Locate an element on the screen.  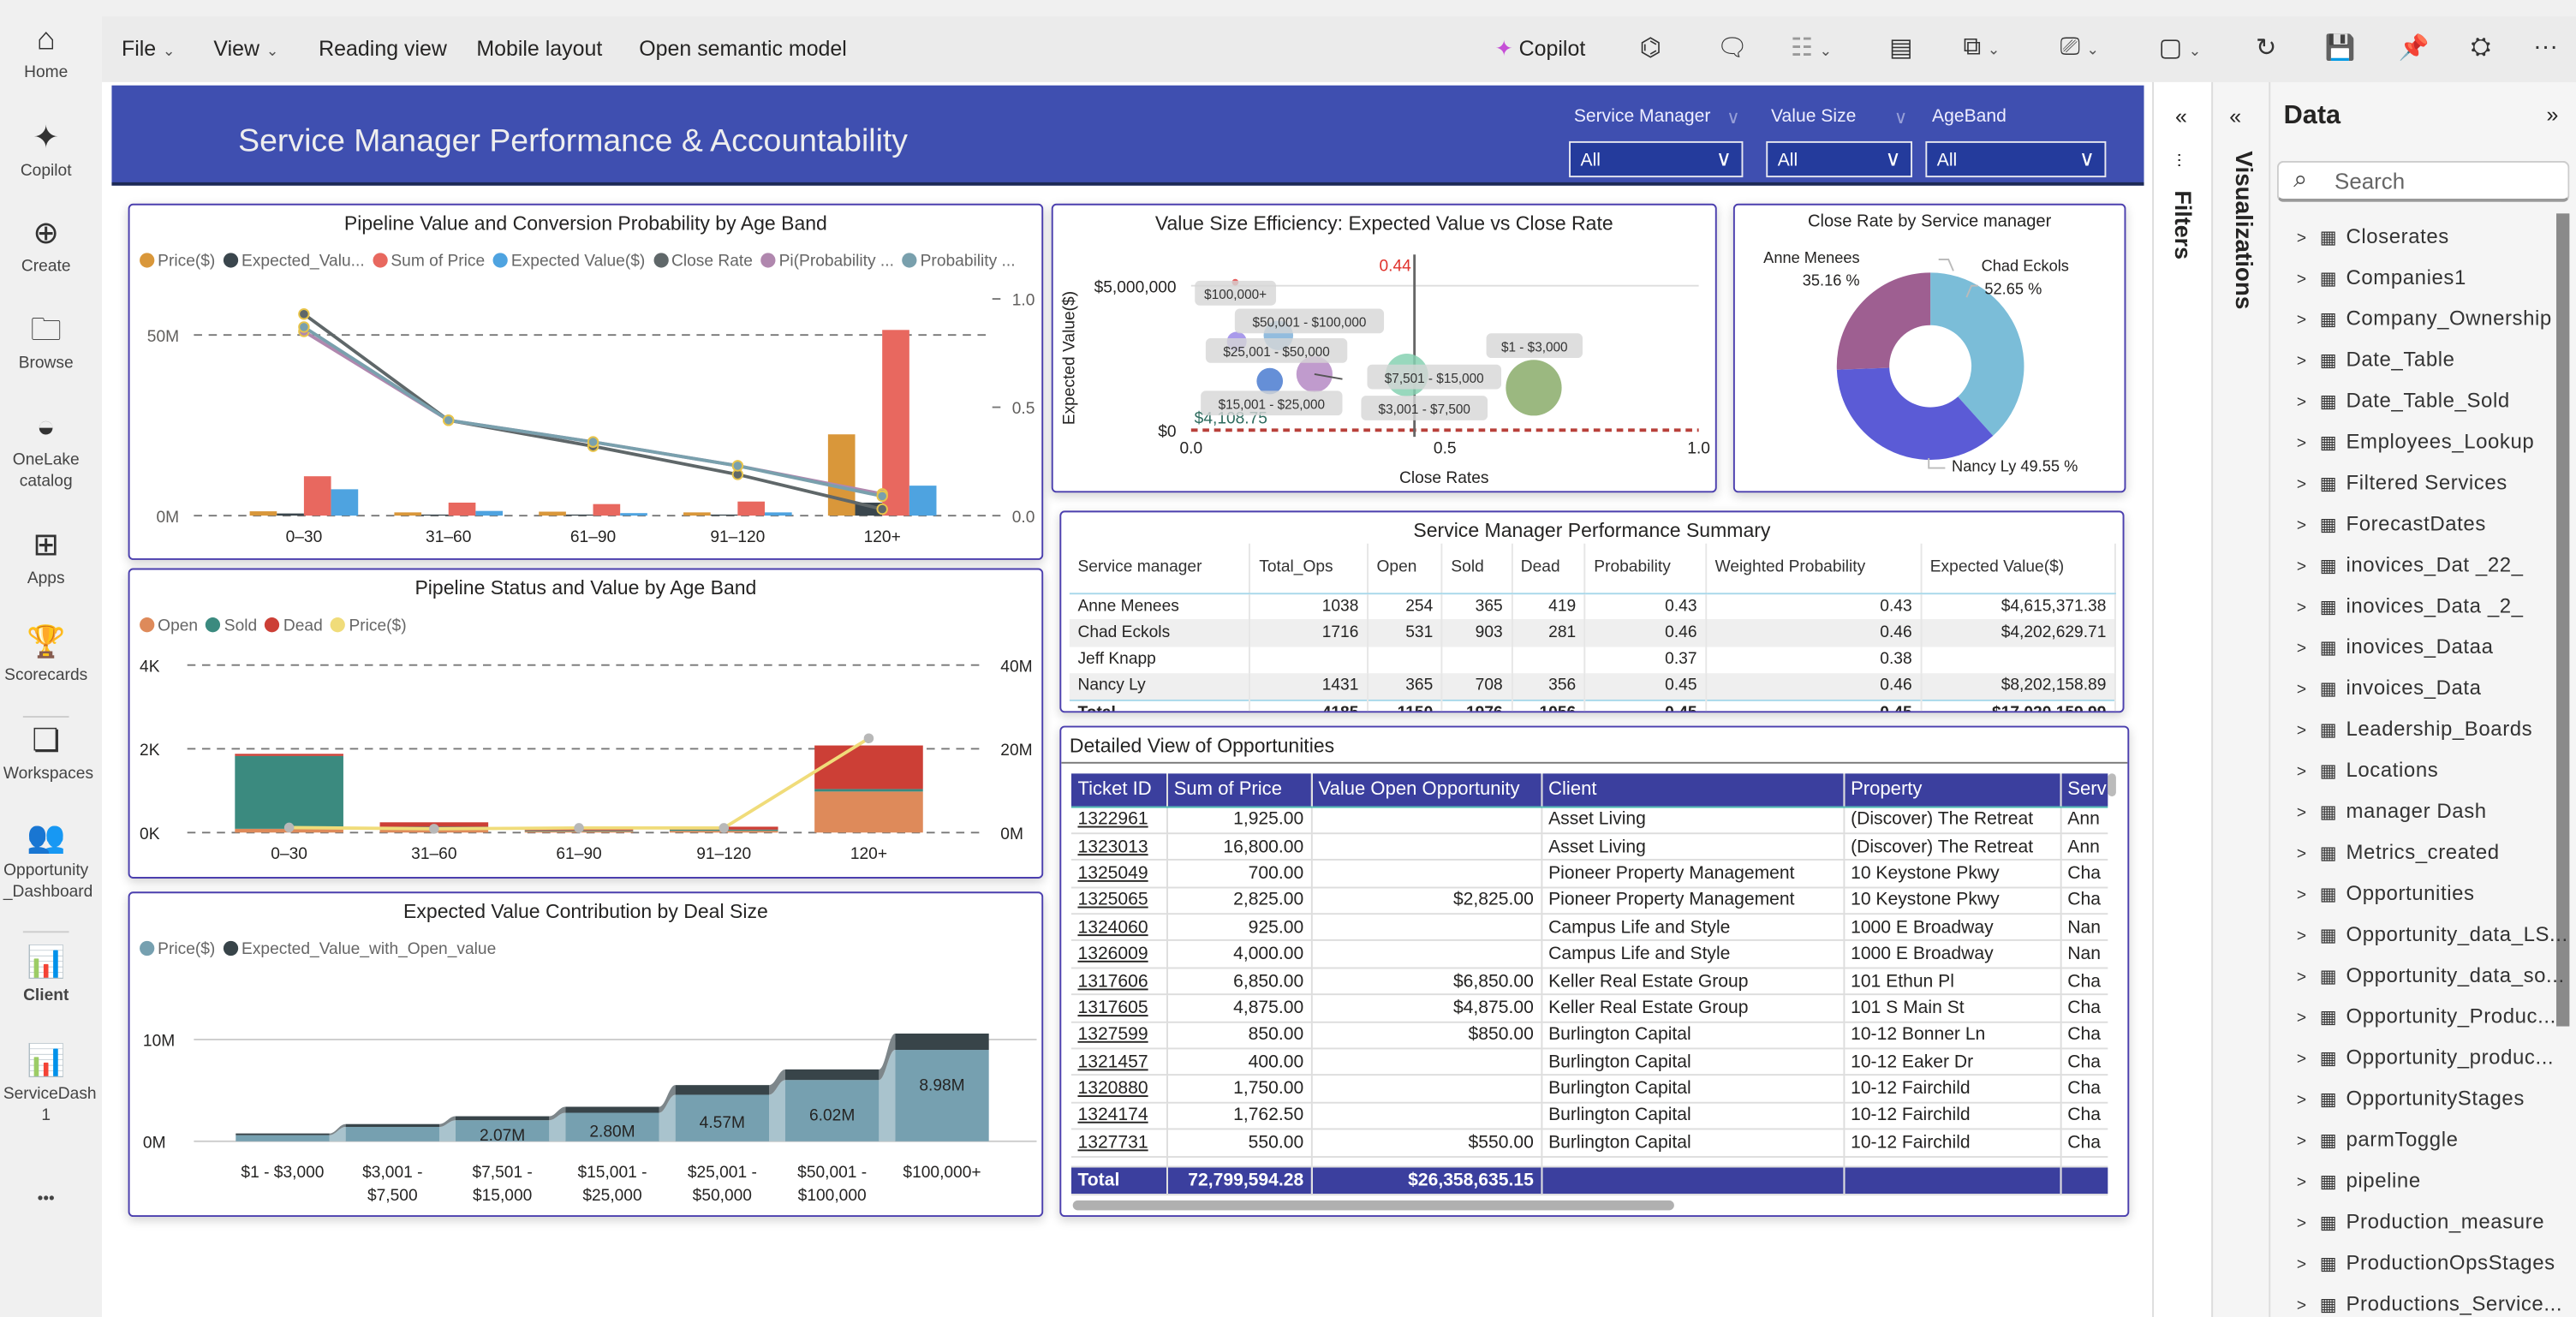
data-table-item: > ▦ inovices_Dat _22_ is located at coordinates (2410, 565).